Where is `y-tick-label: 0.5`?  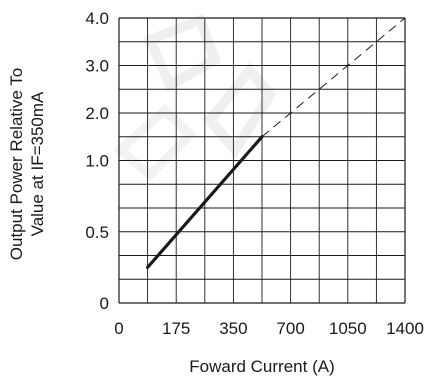 y-tick-label: 0.5 is located at coordinates (97, 232).